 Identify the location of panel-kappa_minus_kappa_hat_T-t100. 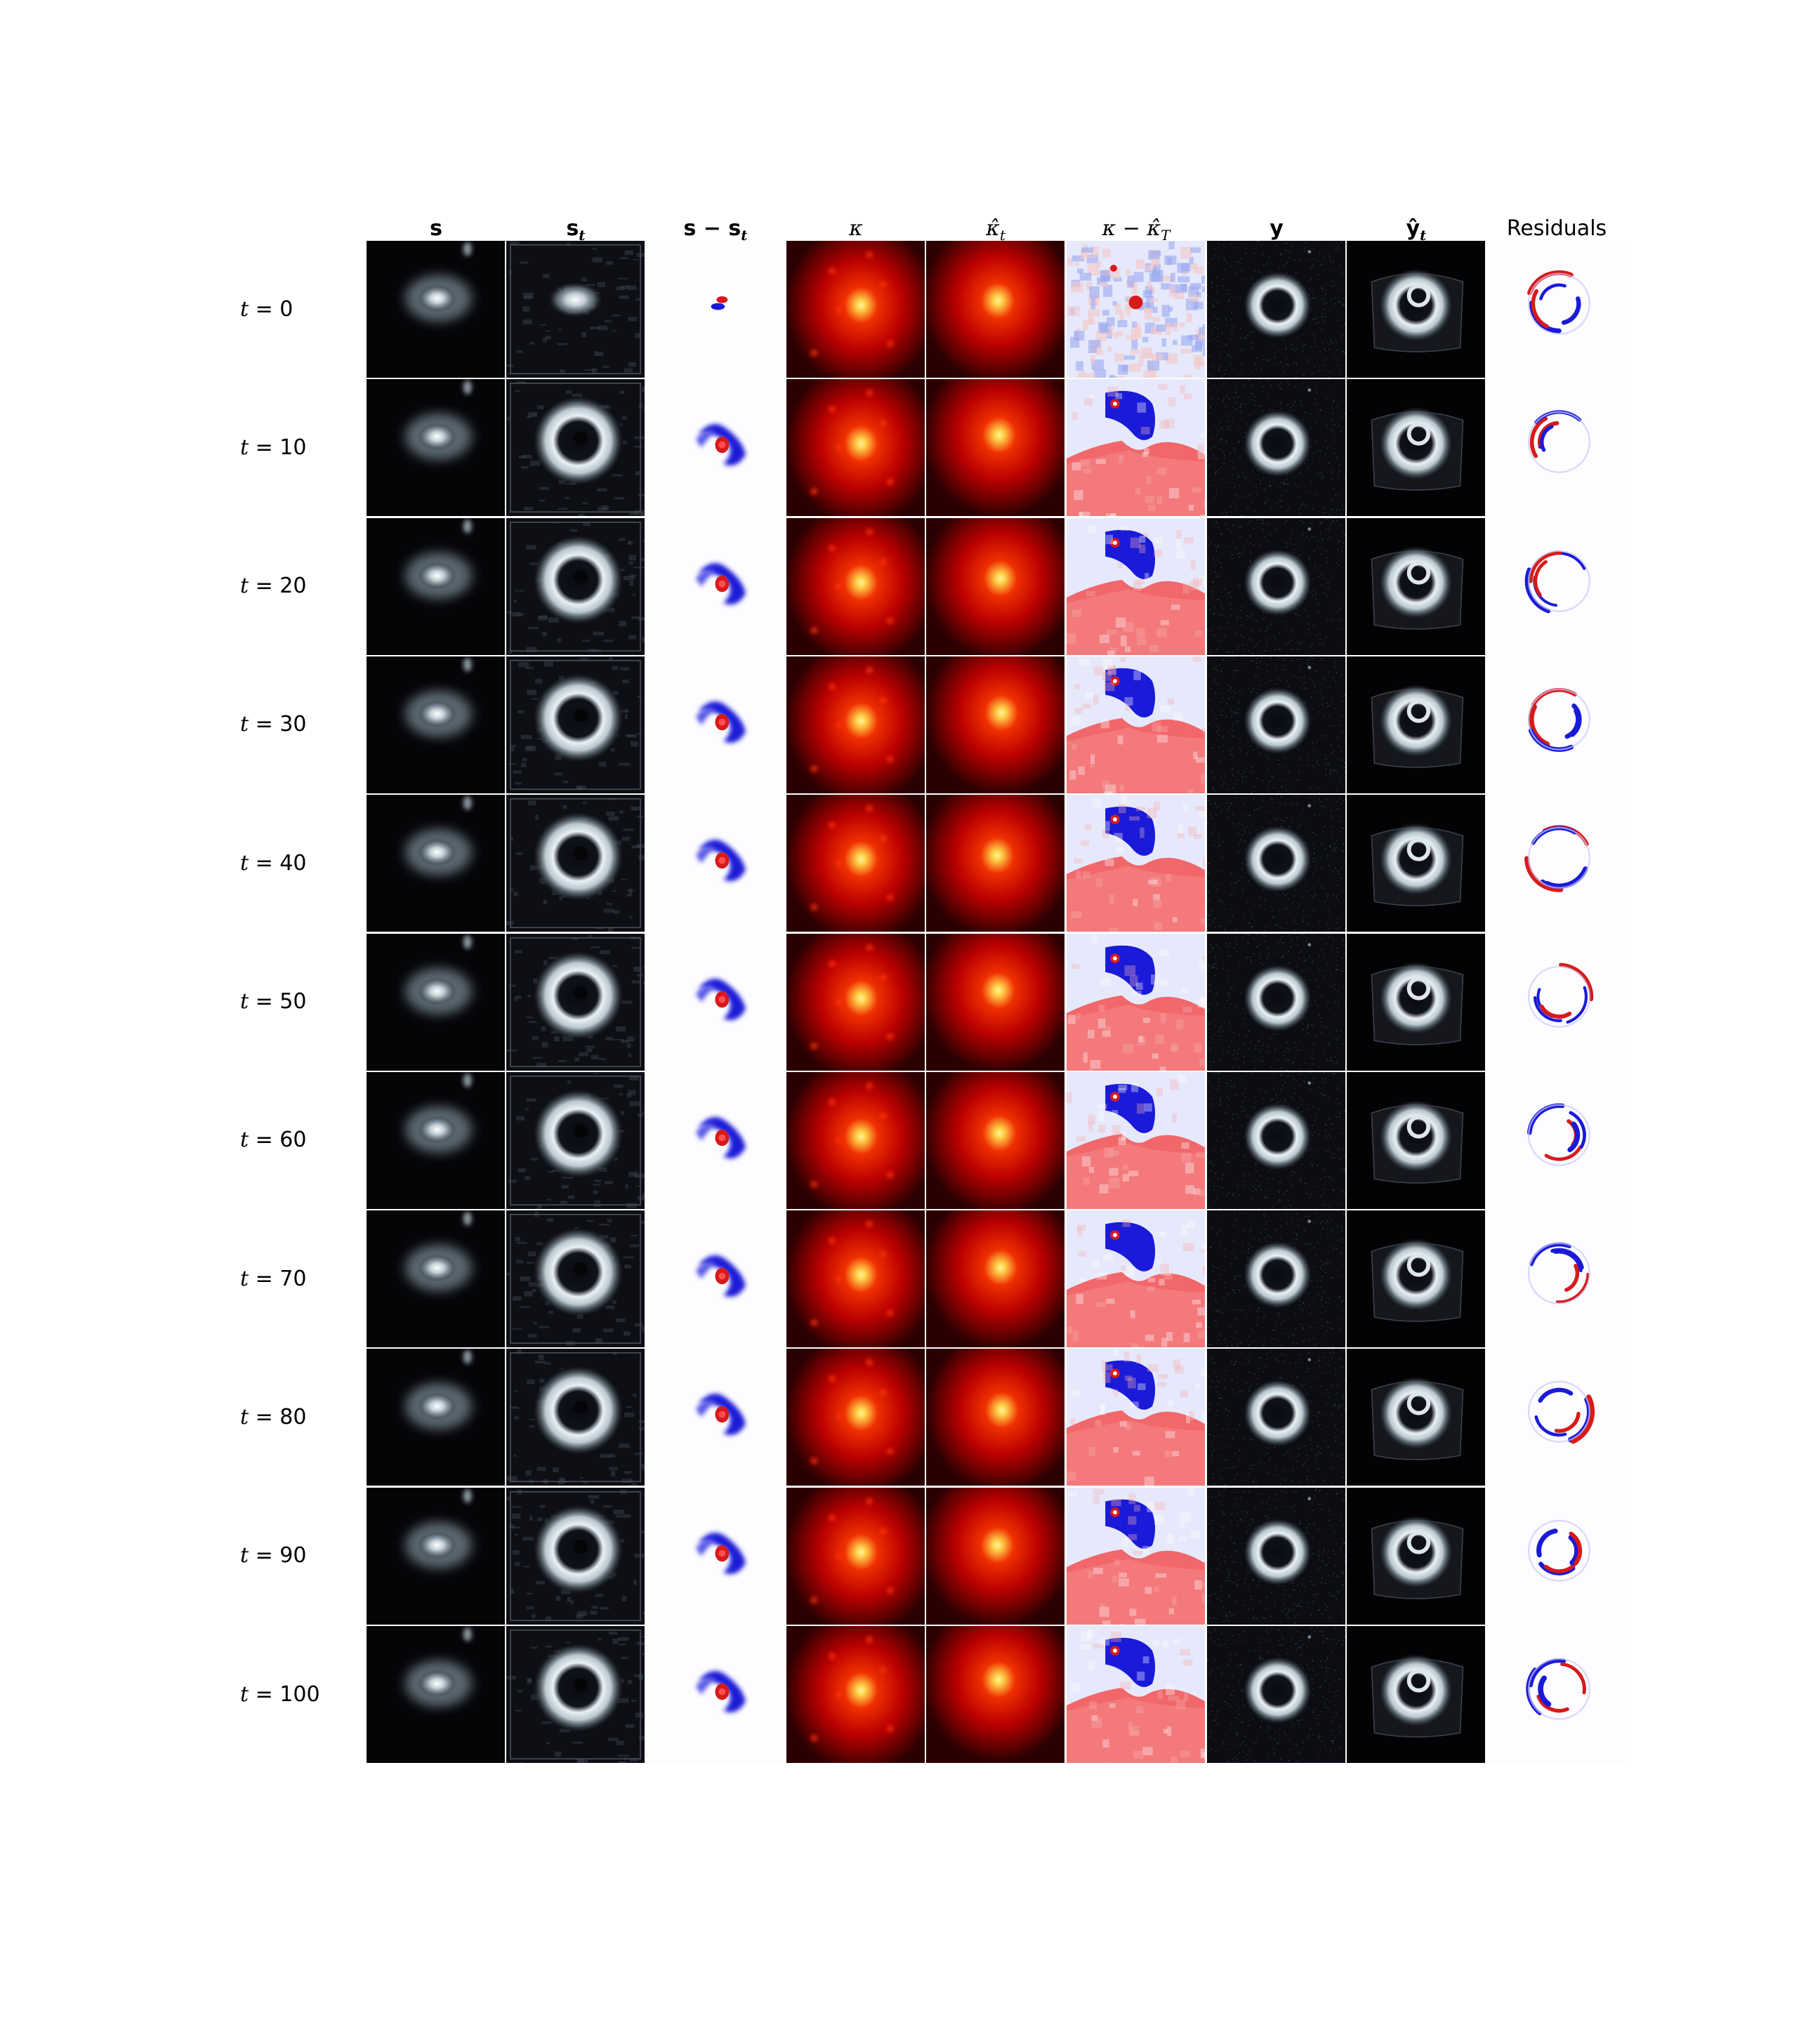
(1136, 1694).